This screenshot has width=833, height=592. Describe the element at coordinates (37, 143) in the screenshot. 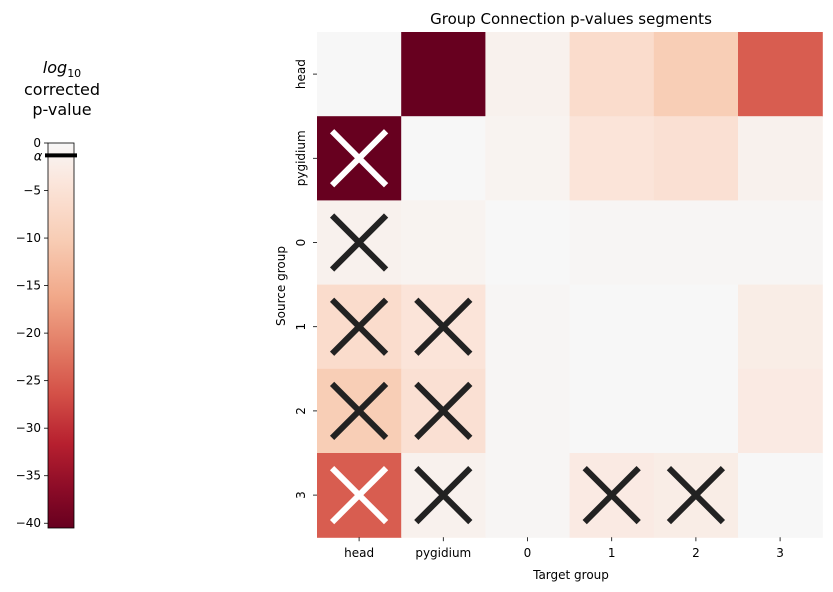

I see `colorbar-tick-label: 0` at that location.